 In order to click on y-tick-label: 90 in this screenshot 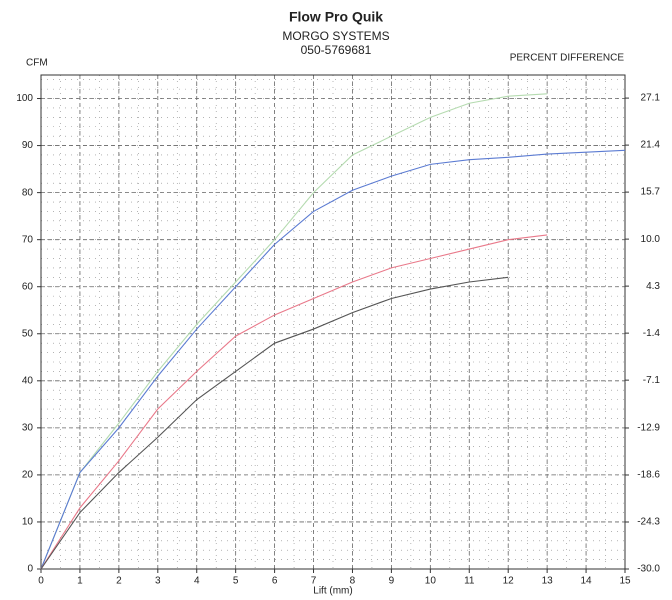, I will do `click(28, 145)`.